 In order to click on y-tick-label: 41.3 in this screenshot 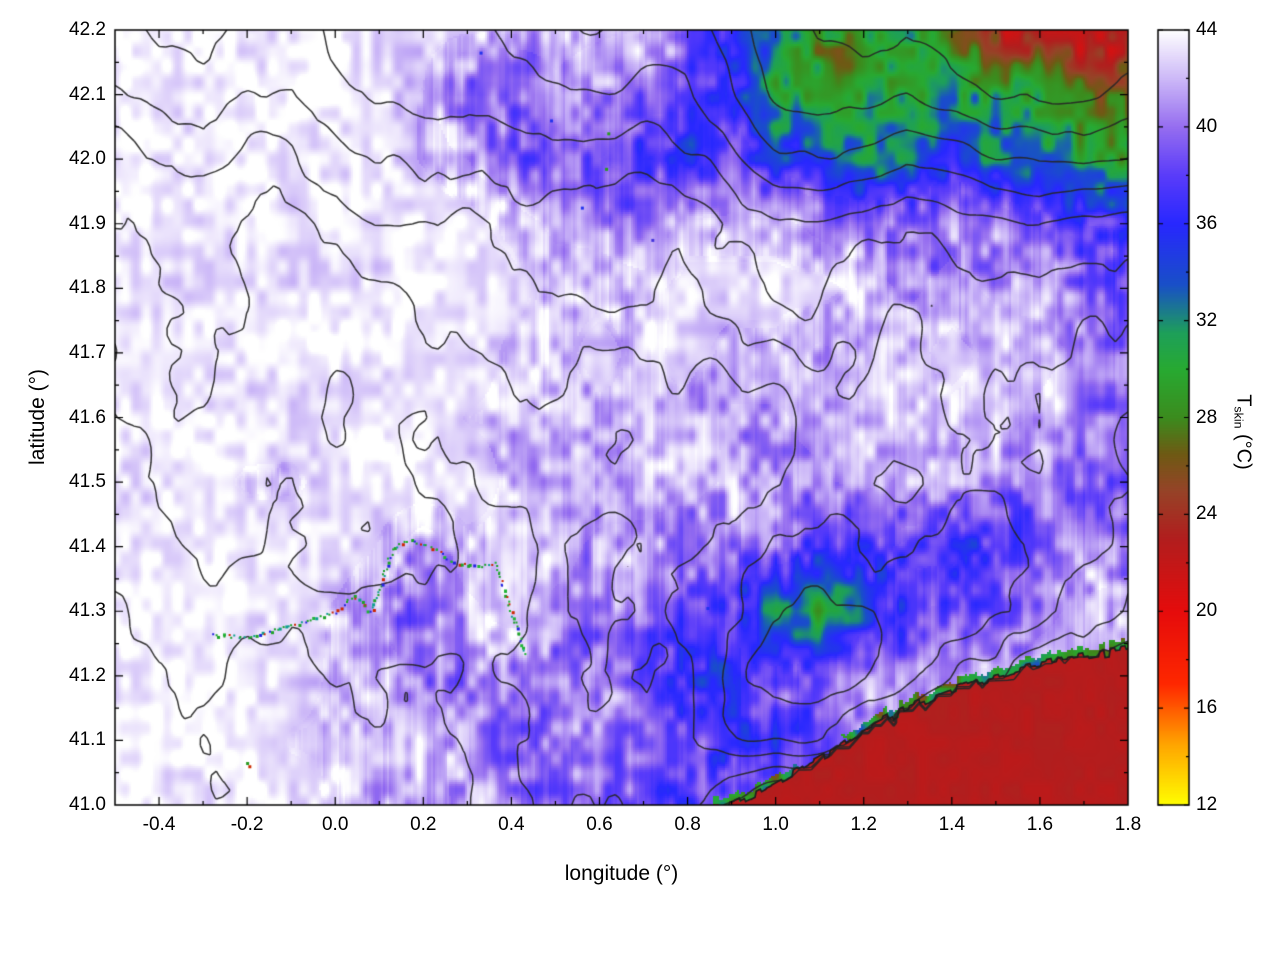, I will do `click(87, 611)`.